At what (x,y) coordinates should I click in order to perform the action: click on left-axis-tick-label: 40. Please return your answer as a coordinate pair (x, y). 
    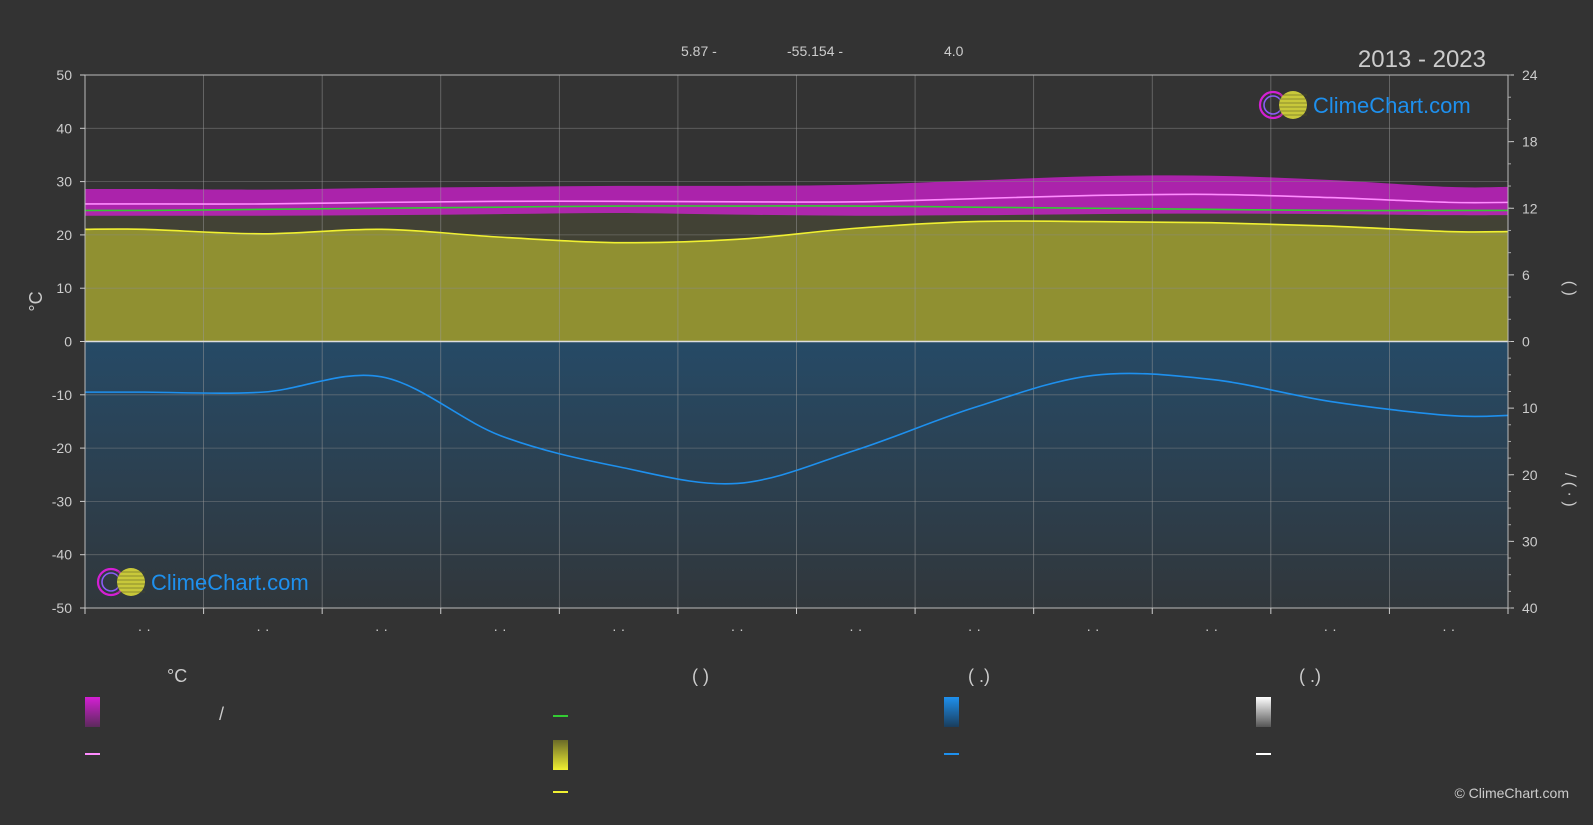
    Looking at the image, I should click on (64, 128).